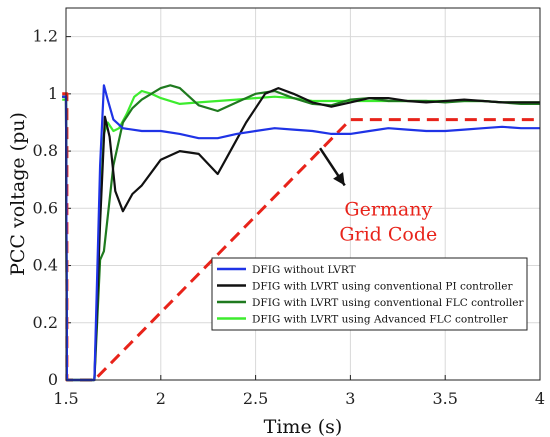 The height and width of the screenshot is (437, 550). Describe the element at coordinates (45, 265) in the screenshot. I see `y-tick-label: 0.4` at that location.